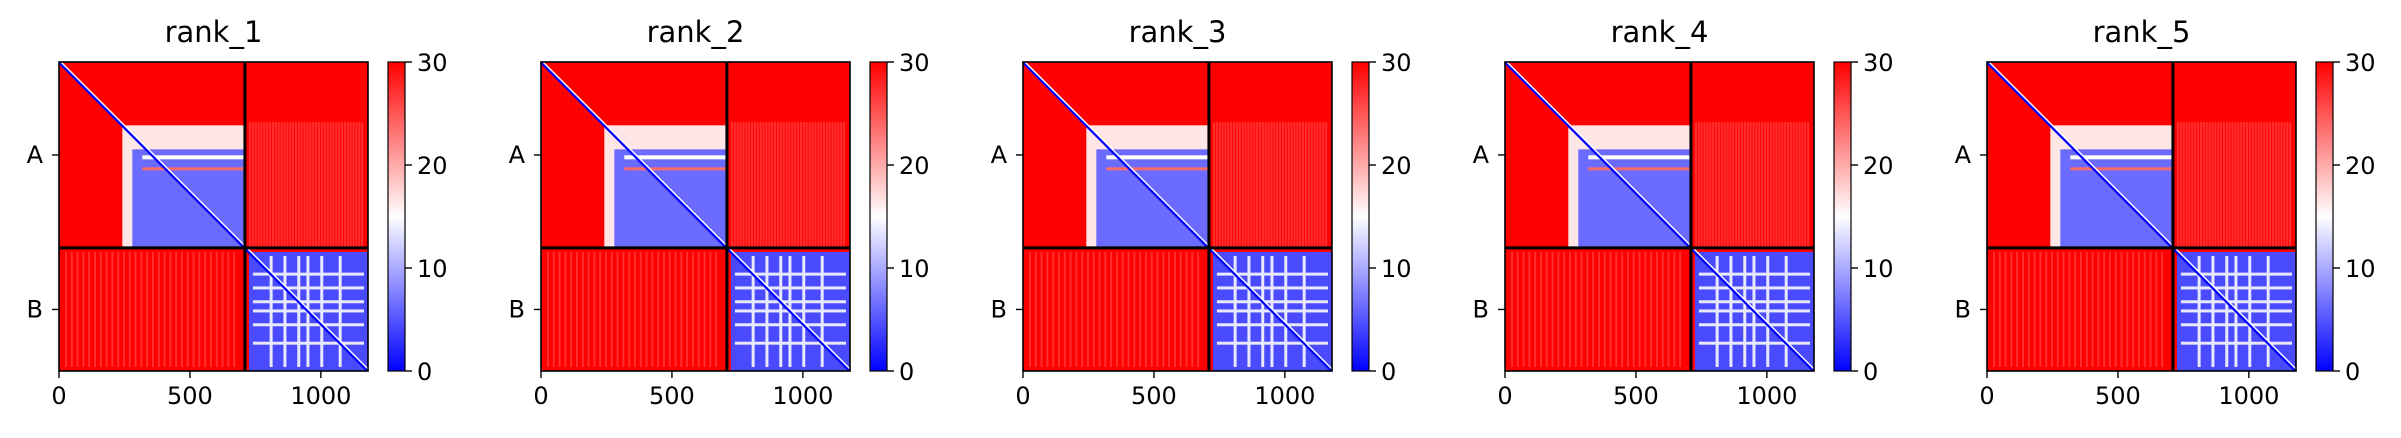  I want to click on colorbar-tick-label: 10, so click(914, 269).